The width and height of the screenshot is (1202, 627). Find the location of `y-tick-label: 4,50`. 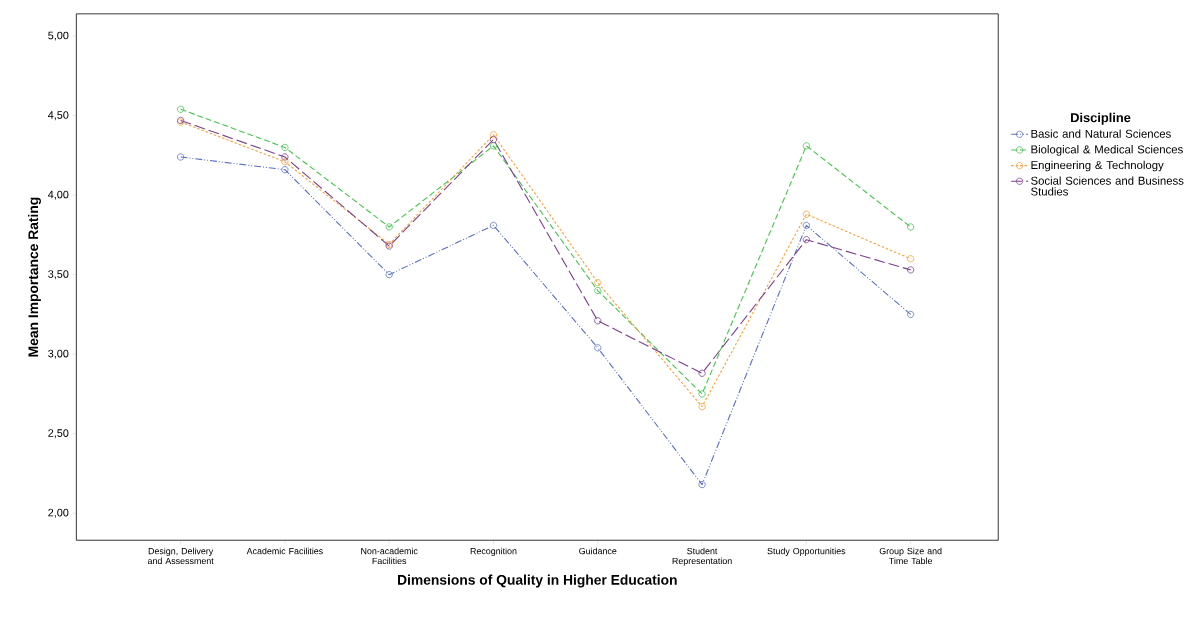

y-tick-label: 4,50 is located at coordinates (58, 115).